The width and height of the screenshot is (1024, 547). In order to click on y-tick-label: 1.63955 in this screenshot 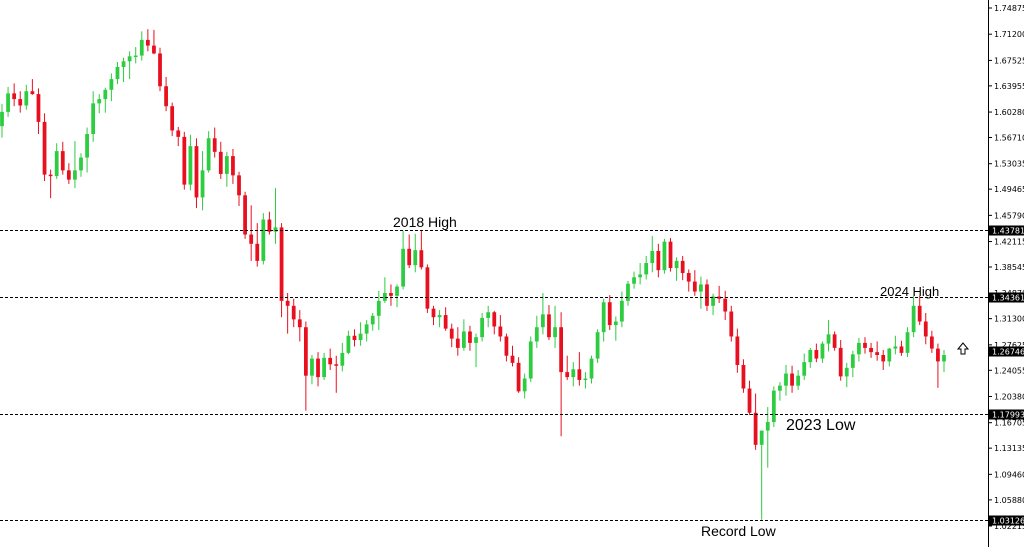, I will do `click(1009, 86)`.